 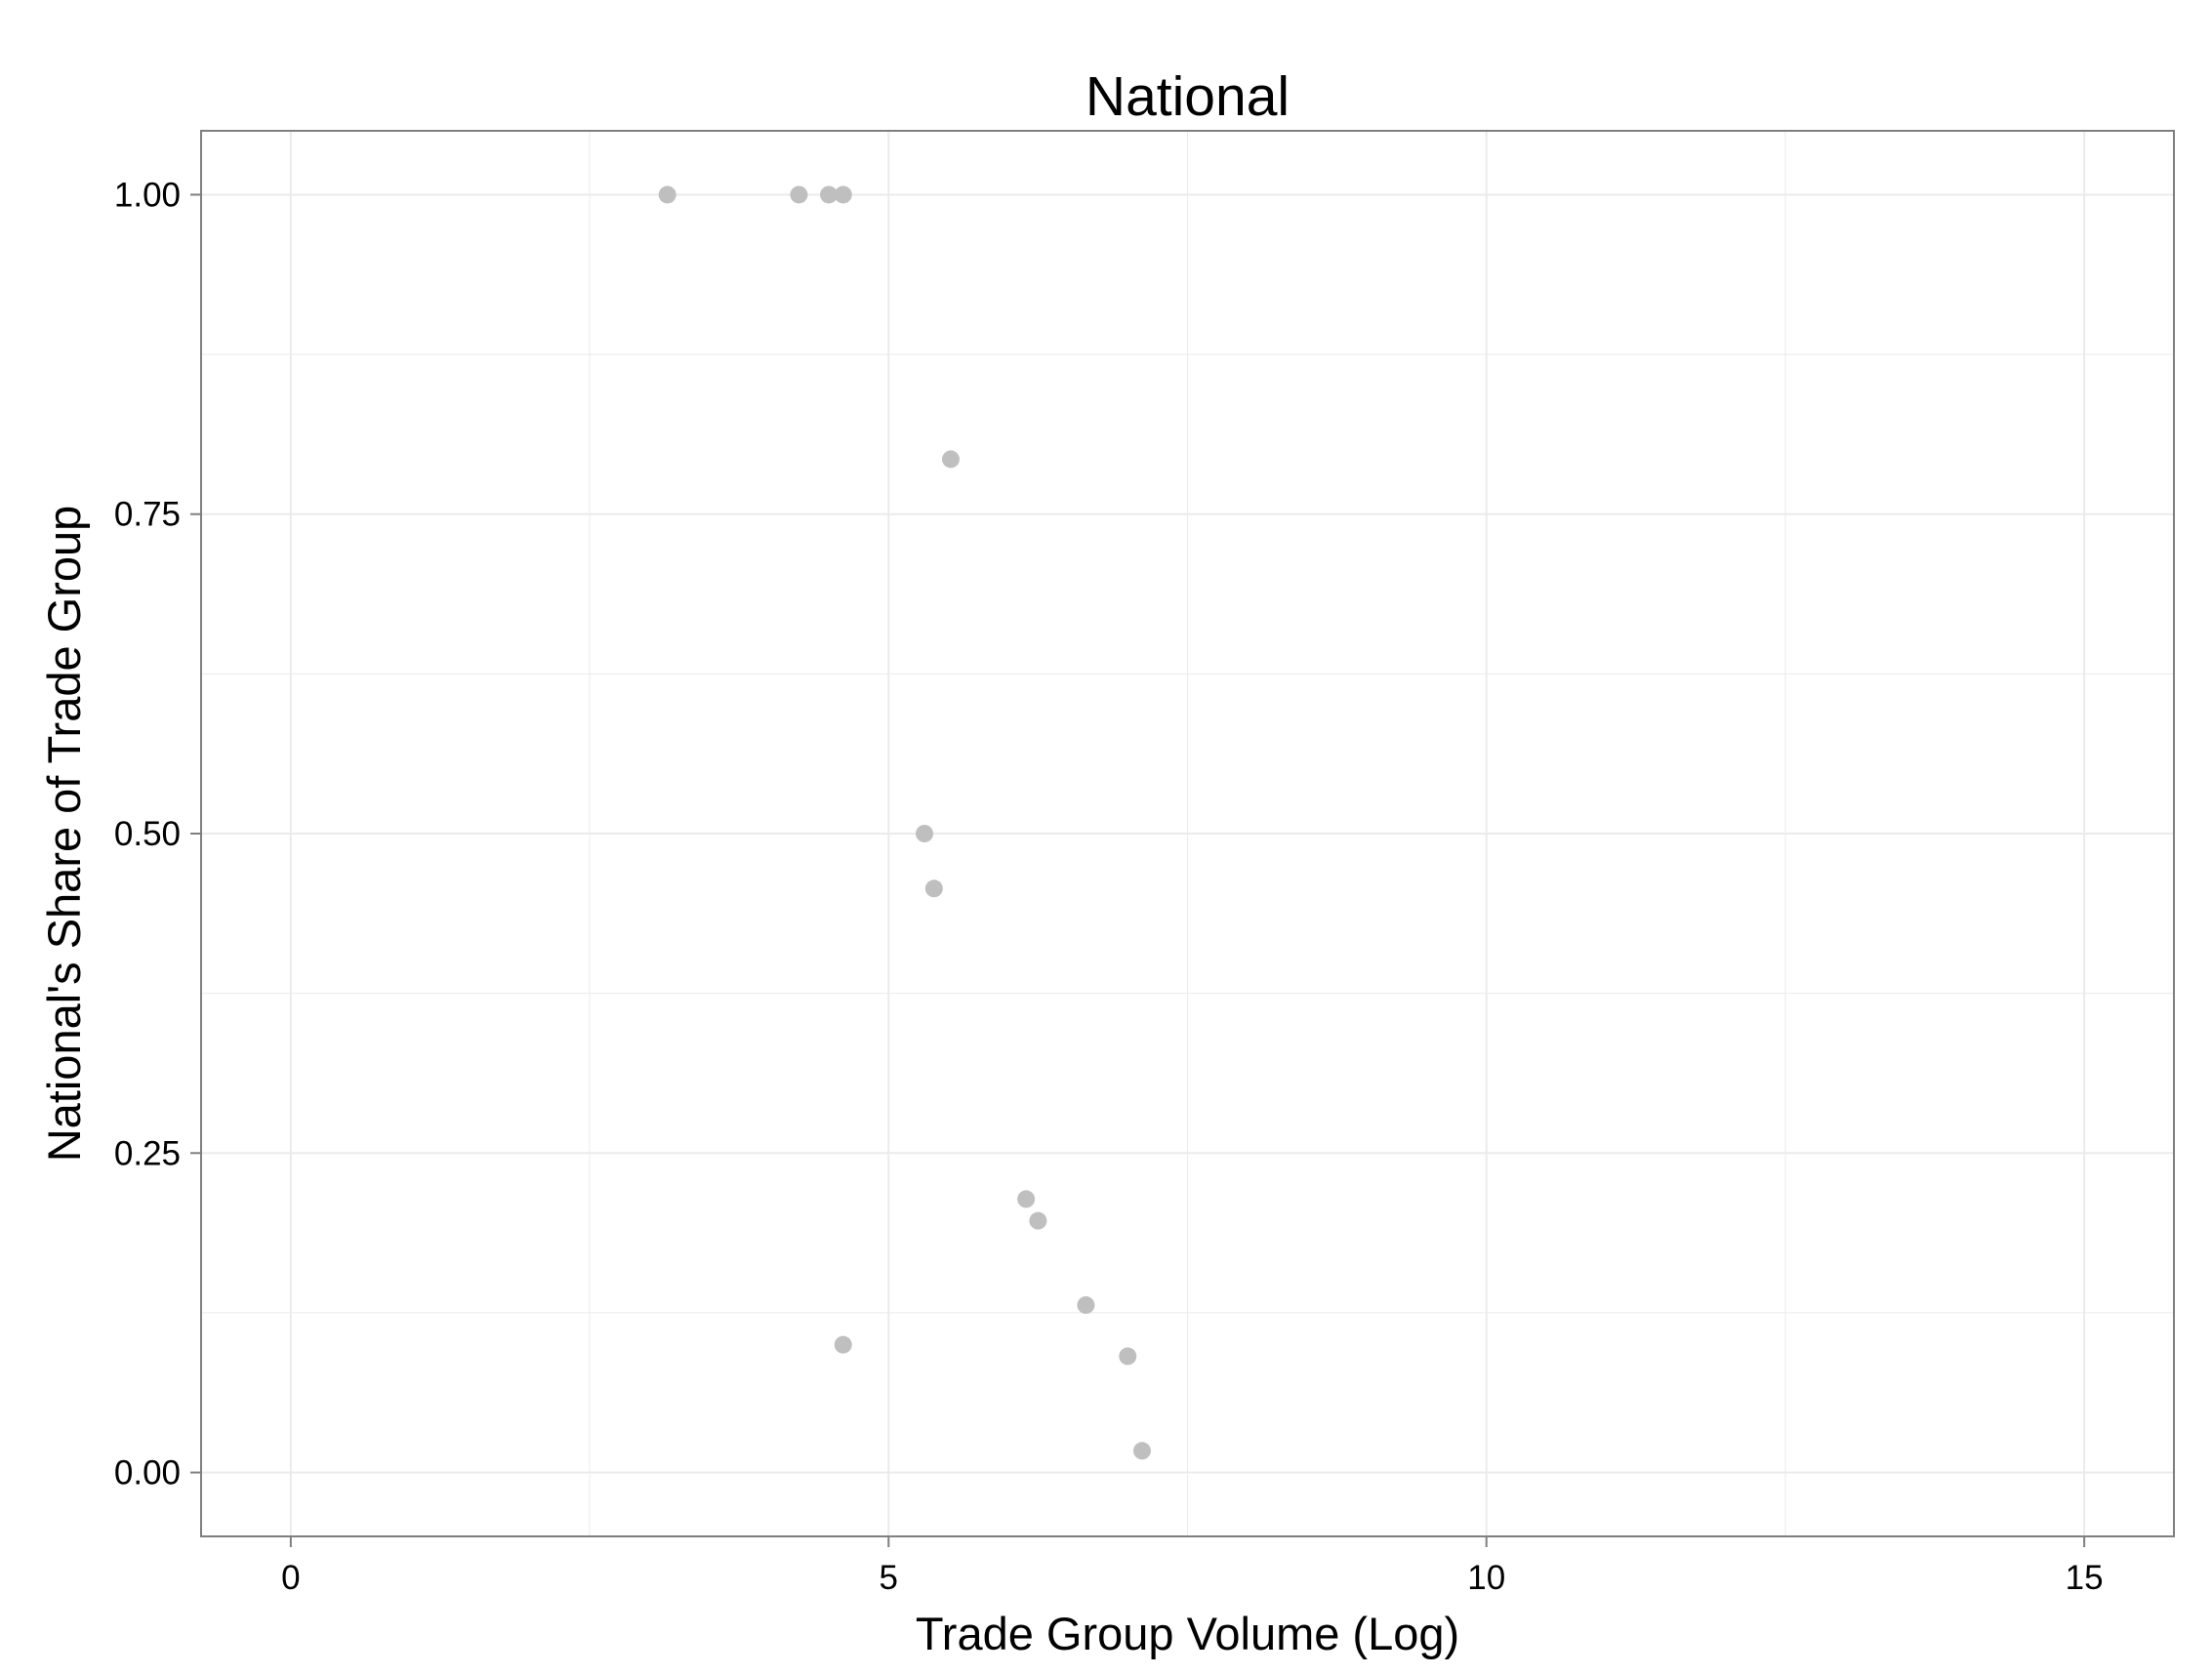 What do you see at coordinates (147, 1153) in the screenshot?
I see `y-tick-label: 0.25` at bounding box center [147, 1153].